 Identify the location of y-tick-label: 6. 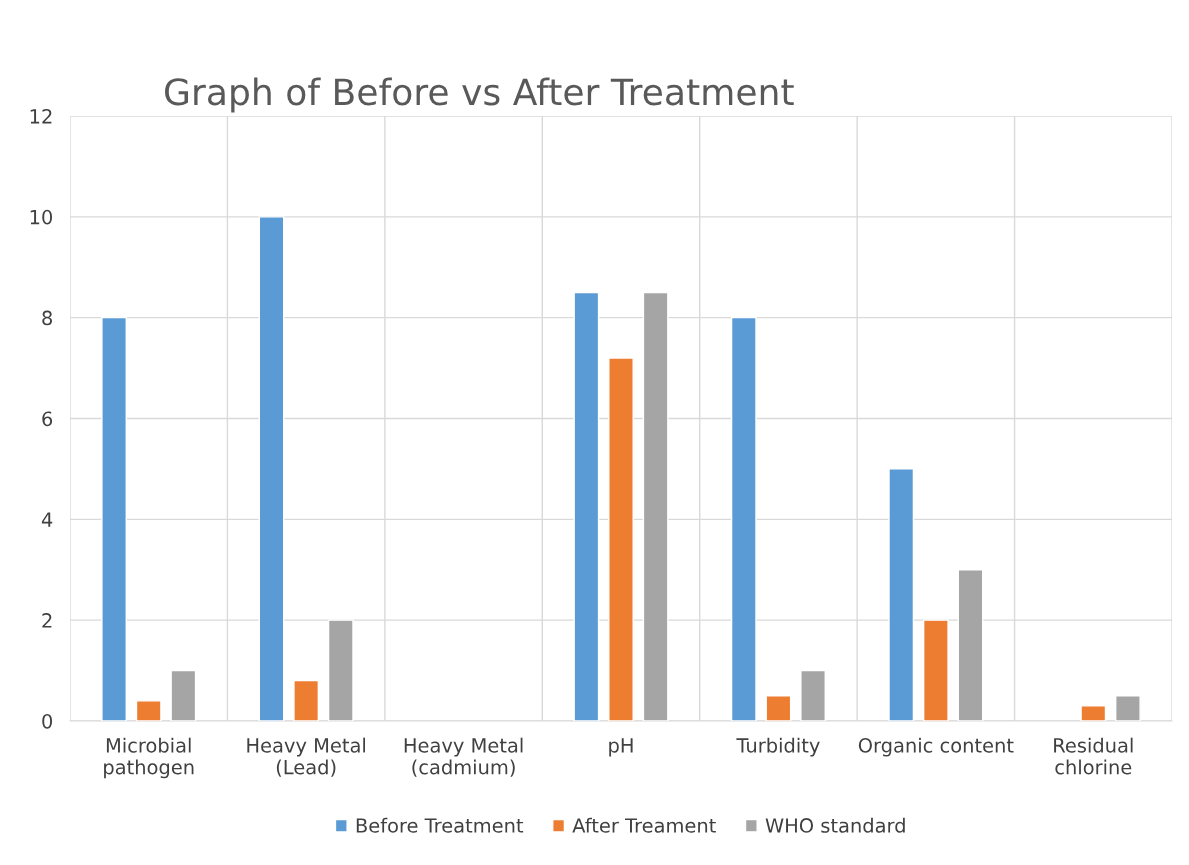
(47, 419).